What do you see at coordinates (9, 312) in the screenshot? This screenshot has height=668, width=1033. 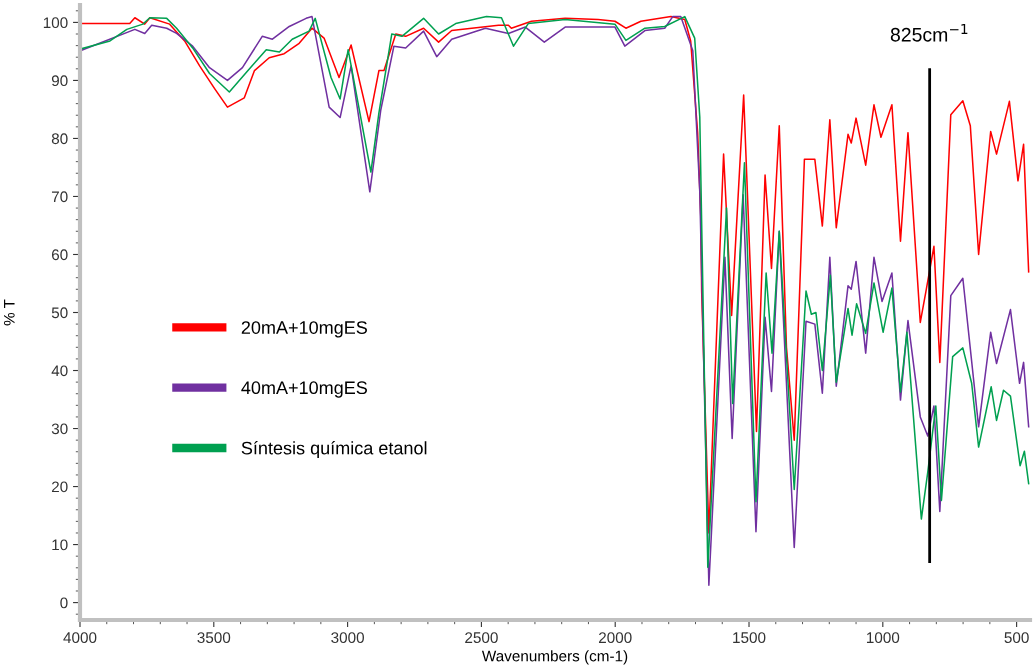 I see `y-axis-title: % T` at bounding box center [9, 312].